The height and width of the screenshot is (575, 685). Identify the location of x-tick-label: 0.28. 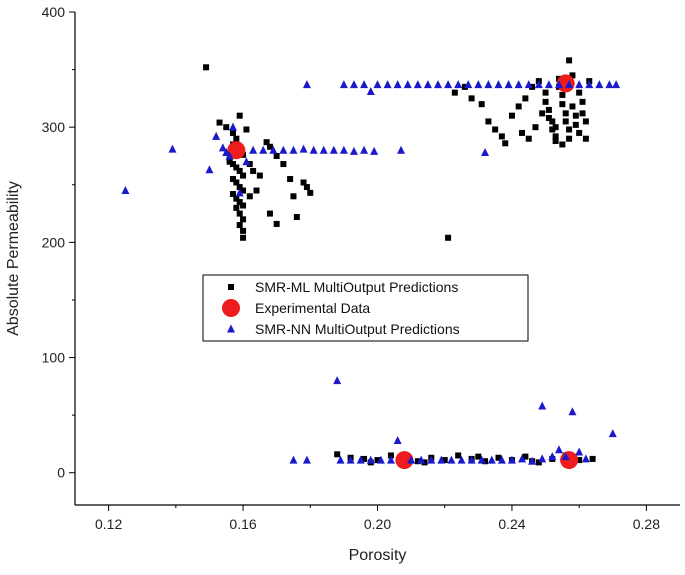
(646, 524).